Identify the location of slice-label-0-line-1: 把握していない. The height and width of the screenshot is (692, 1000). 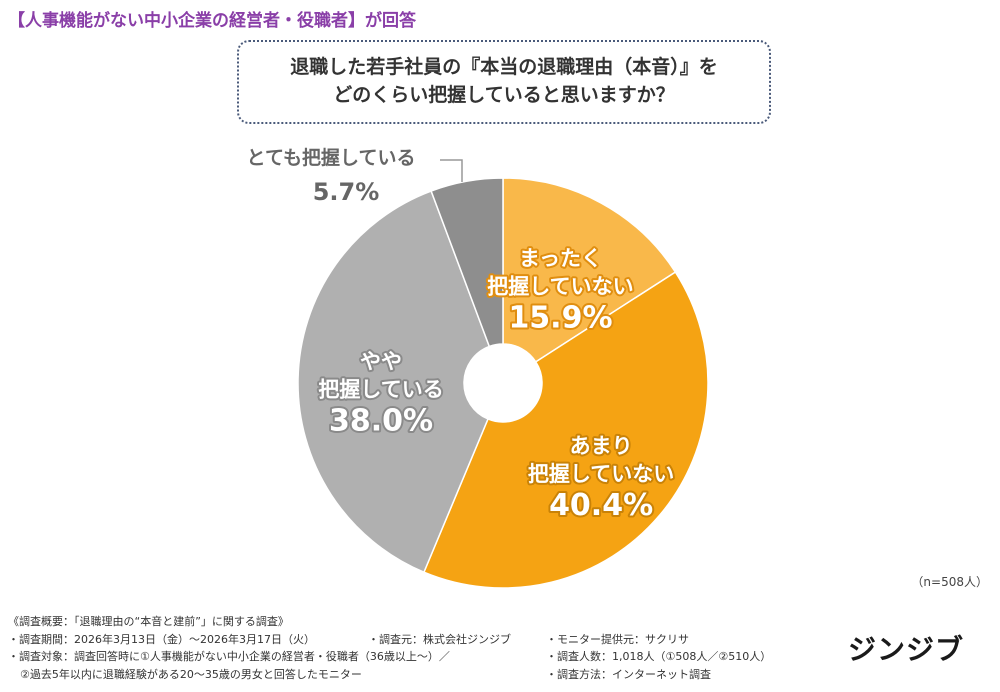
(560, 287).